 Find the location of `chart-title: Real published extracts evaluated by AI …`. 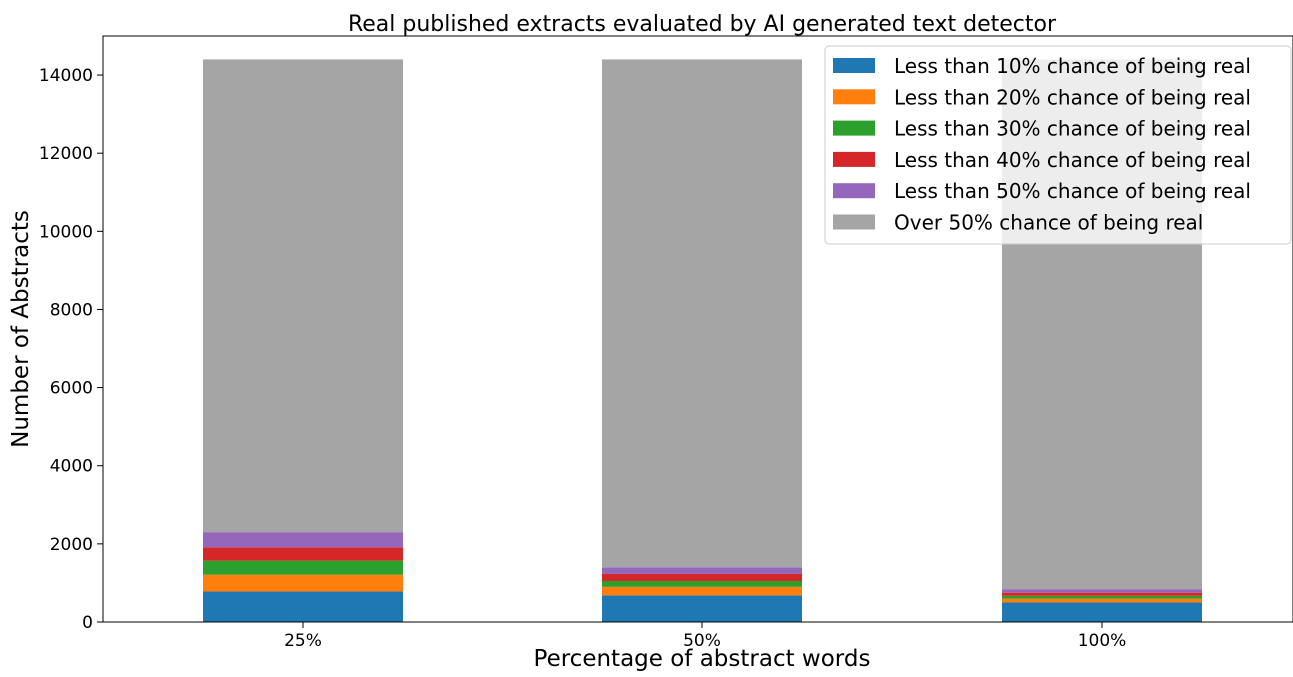

chart-title: Real published extracts evaluated by AI … is located at coordinates (702, 24).